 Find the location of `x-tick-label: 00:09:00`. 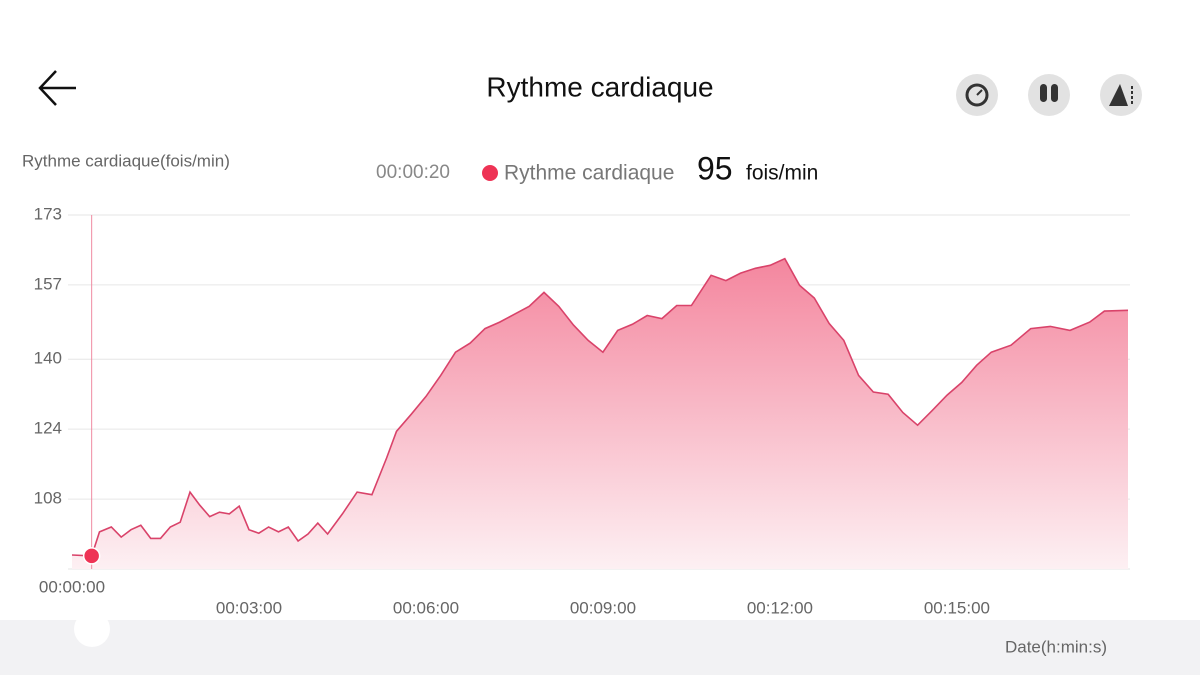

x-tick-label: 00:09:00 is located at coordinates (603, 607).